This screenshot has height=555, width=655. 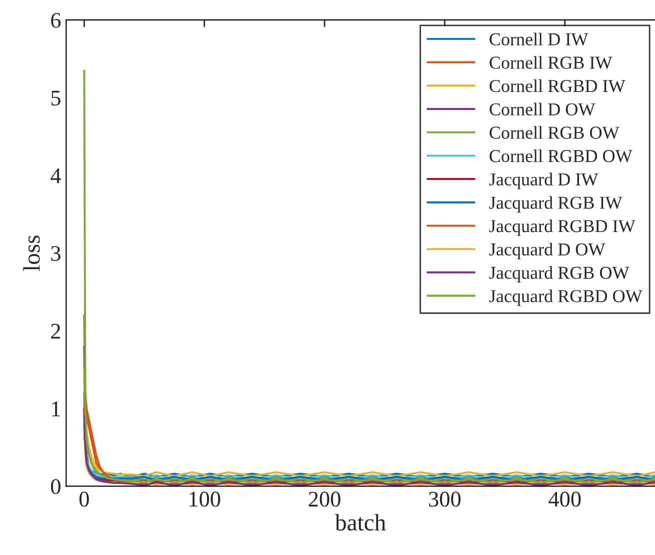 I want to click on y-tick-label: 6, so click(x=56, y=20).